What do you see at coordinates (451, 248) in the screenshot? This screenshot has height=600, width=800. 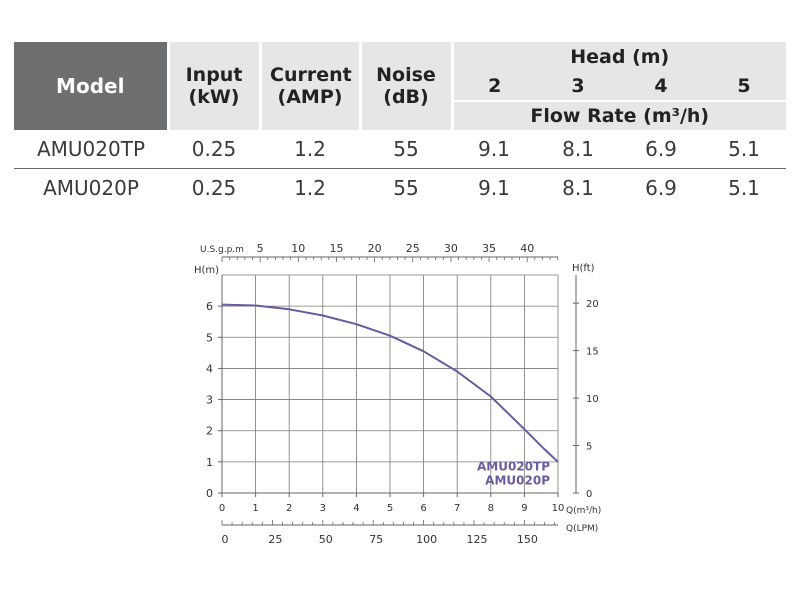 I see `x-top-tick-label: 30` at bounding box center [451, 248].